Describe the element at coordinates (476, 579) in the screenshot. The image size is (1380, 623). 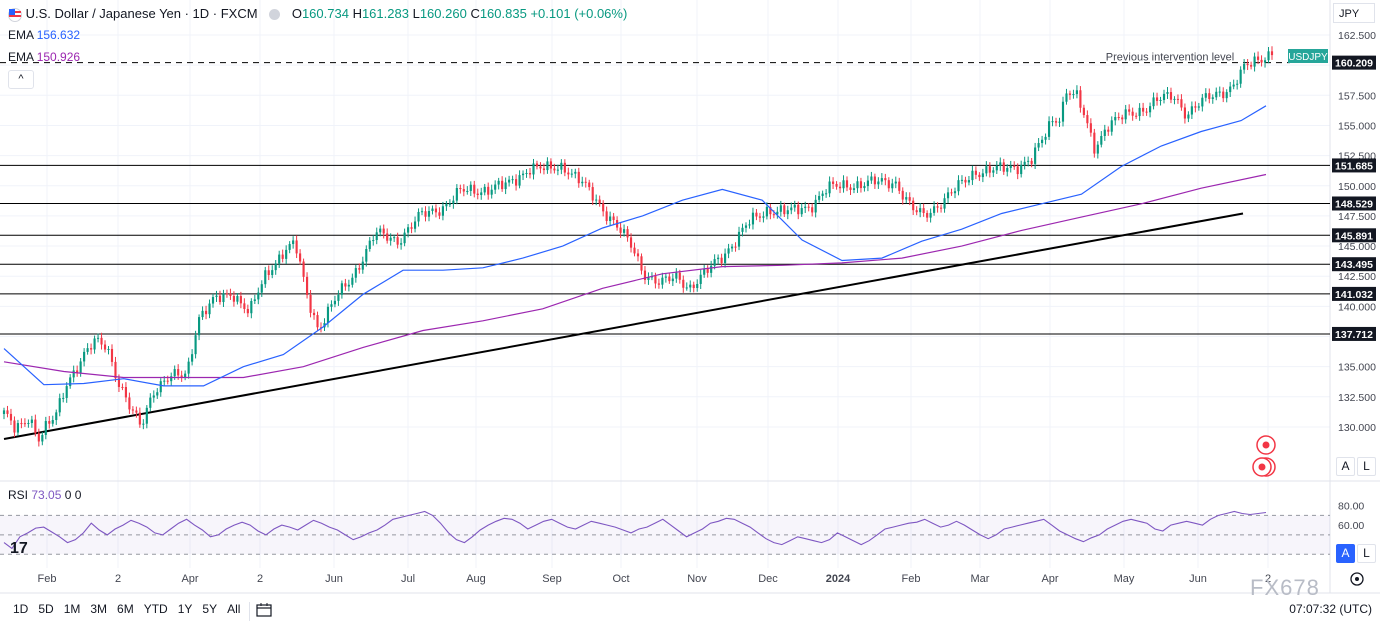
I see `x-tick-label: Aug` at that location.